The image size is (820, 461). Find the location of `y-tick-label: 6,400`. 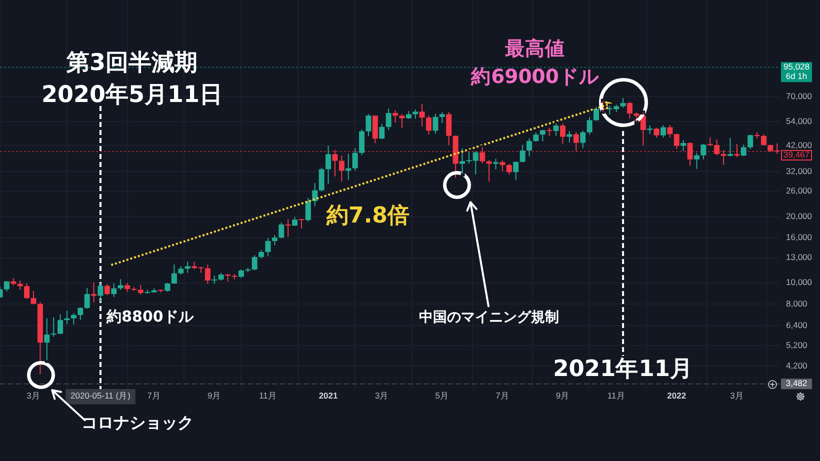

y-tick-label: 6,400 is located at coordinates (797, 325).